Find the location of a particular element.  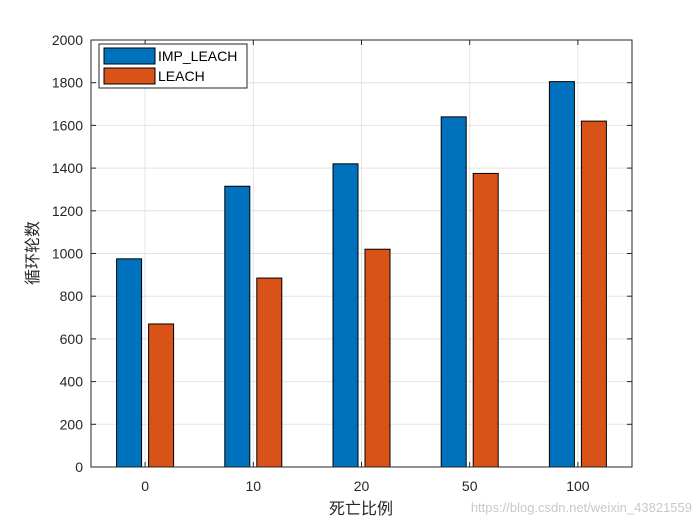

watermark: https://blog.csdn.net/weixin_43821559 is located at coordinates (581, 507).